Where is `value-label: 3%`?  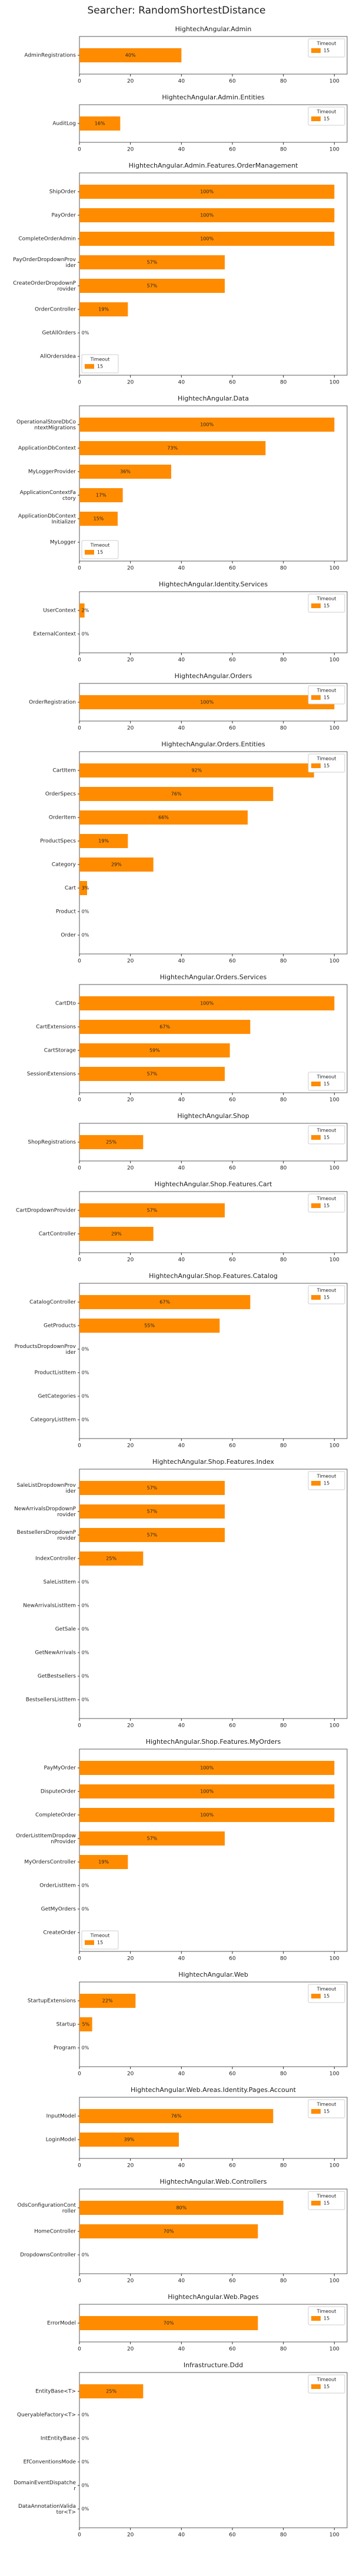
value-label: 3% is located at coordinates (85, 888).